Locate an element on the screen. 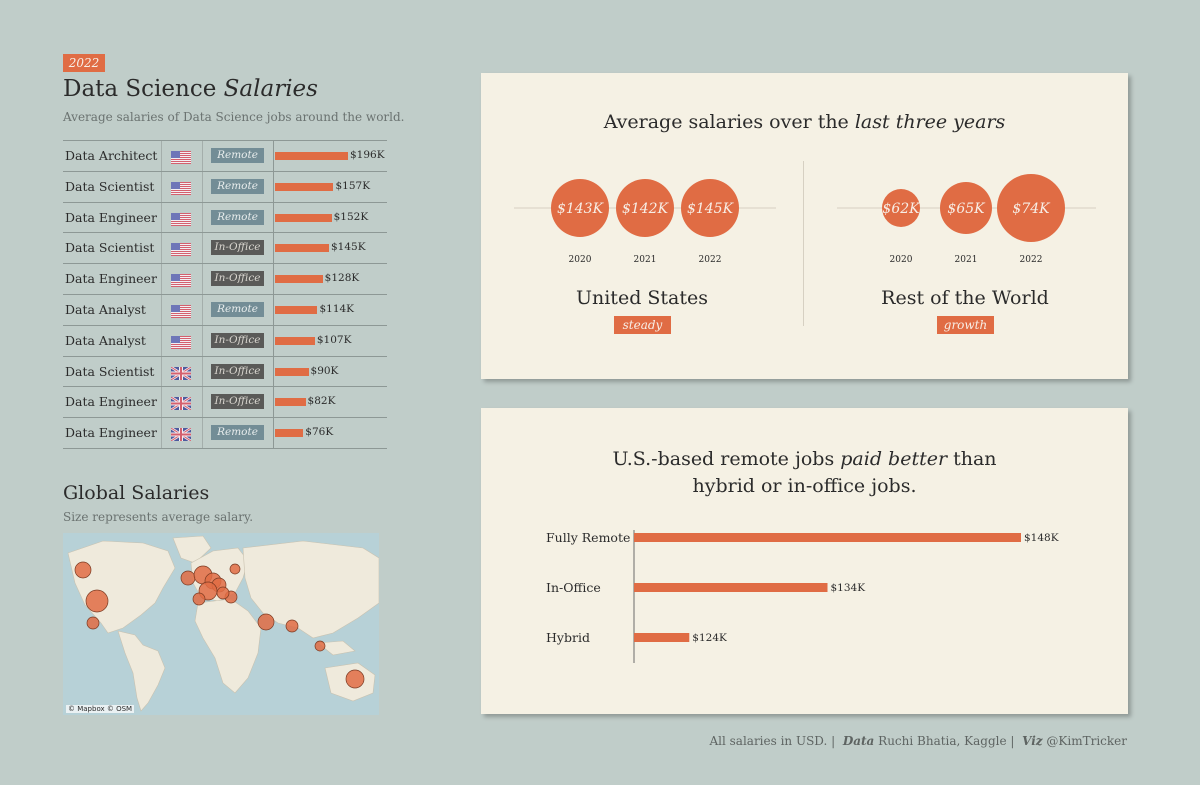  salary-label: $128K is located at coordinates (342, 278).